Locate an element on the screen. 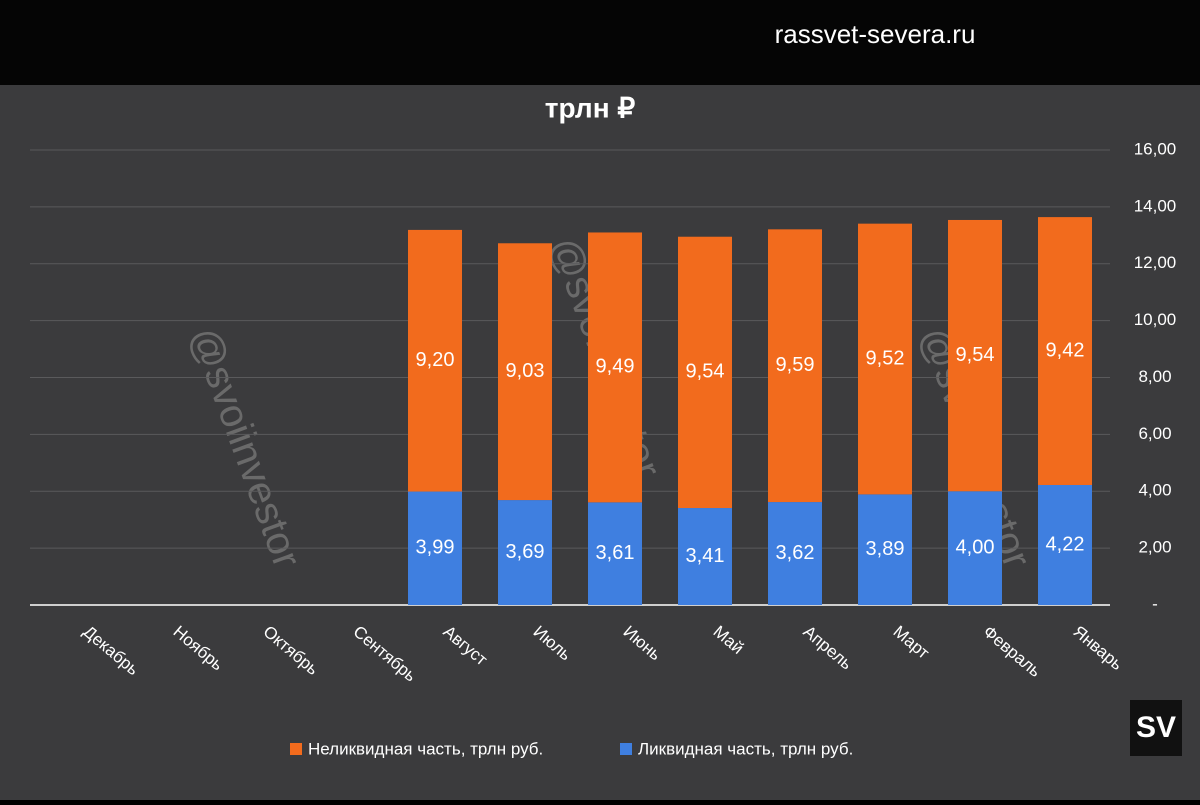 The width and height of the screenshot is (1200, 805). data-label: 3,61 is located at coordinates (615, 553).